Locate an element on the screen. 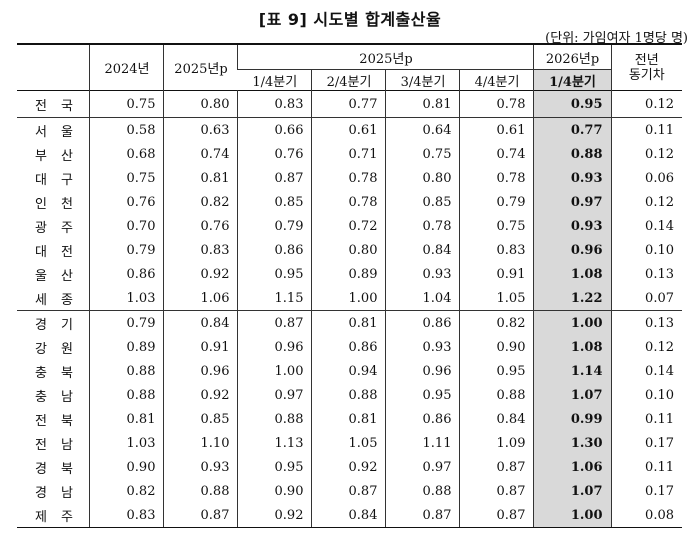 This screenshot has height=554, width=700. value-2025-q3: 0.80 is located at coordinates (422, 178).